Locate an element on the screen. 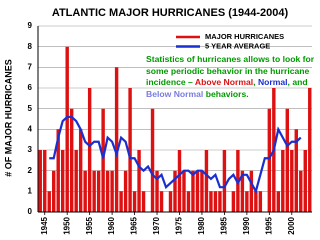  x-tick-label: 1995 is located at coordinates (268, 225).